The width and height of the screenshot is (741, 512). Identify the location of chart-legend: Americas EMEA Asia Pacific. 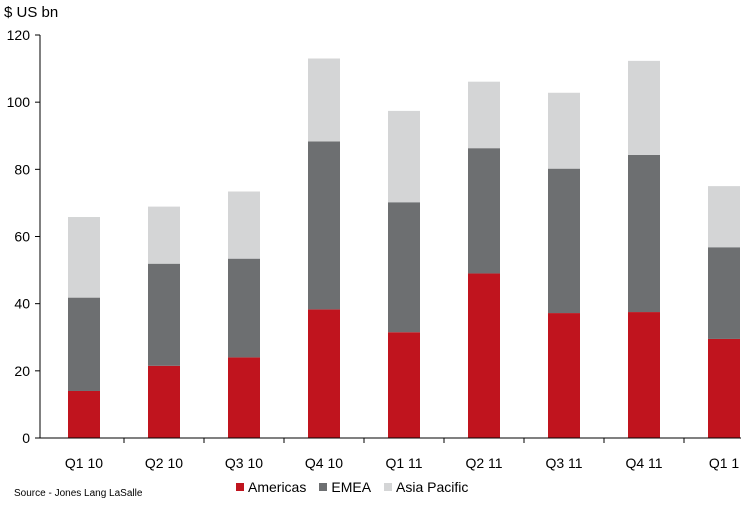
(358, 487).